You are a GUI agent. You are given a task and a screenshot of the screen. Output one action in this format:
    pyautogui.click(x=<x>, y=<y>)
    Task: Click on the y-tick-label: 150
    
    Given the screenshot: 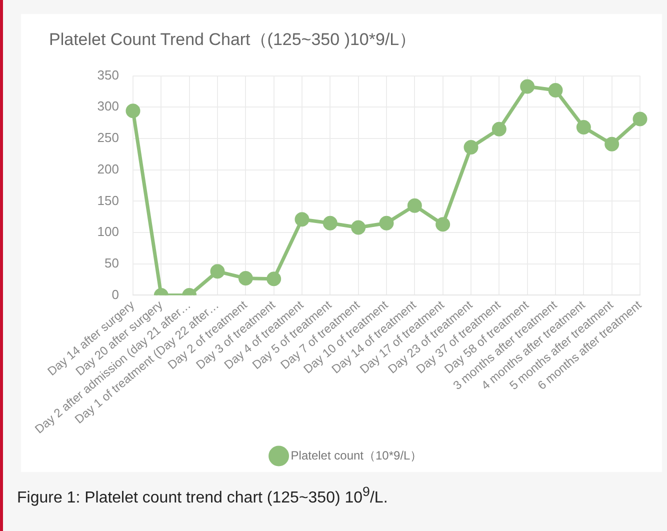 What is the action you would take?
    pyautogui.click(x=108, y=200)
    